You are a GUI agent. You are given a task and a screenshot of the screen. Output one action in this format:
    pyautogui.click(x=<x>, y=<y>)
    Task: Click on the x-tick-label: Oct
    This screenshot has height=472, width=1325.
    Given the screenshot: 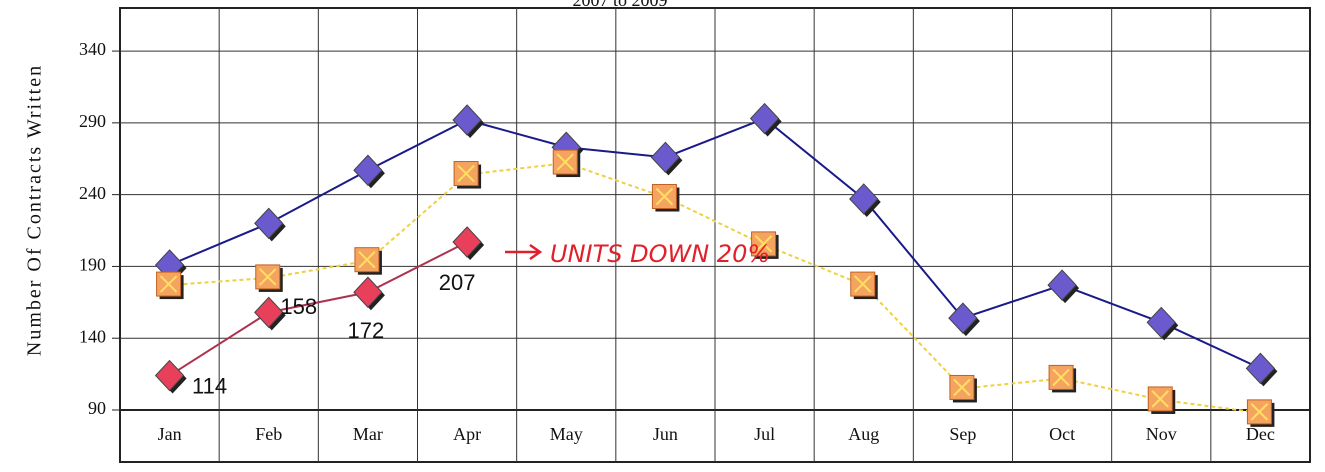 What is the action you would take?
    pyautogui.click(x=1062, y=434)
    